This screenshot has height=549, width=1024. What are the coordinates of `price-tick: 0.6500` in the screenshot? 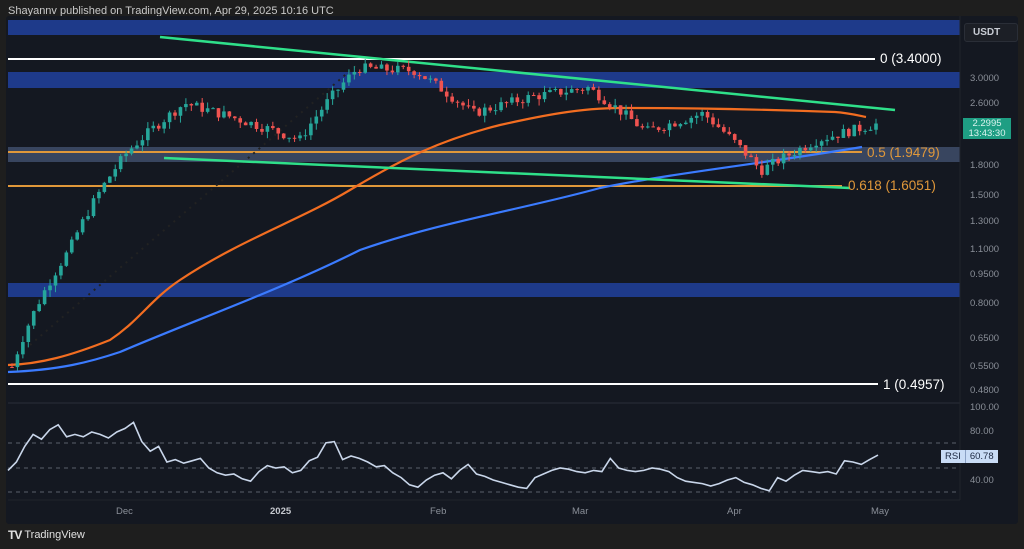 It's located at (985, 338).